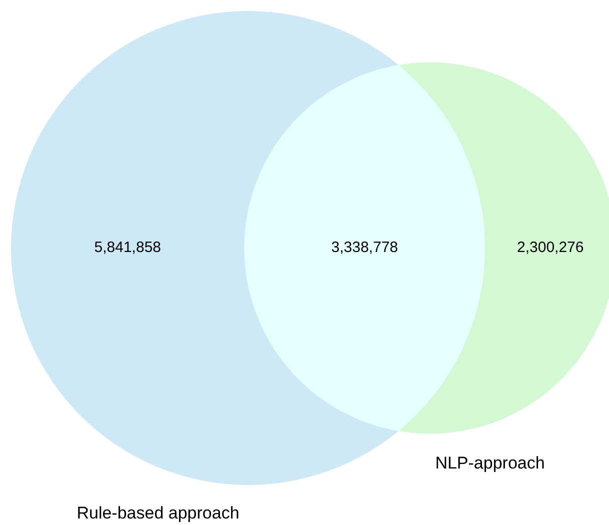 This screenshot has height=525, width=609. What do you see at coordinates (364, 247) in the screenshot?
I see `data-label: 3,338,778` at bounding box center [364, 247].